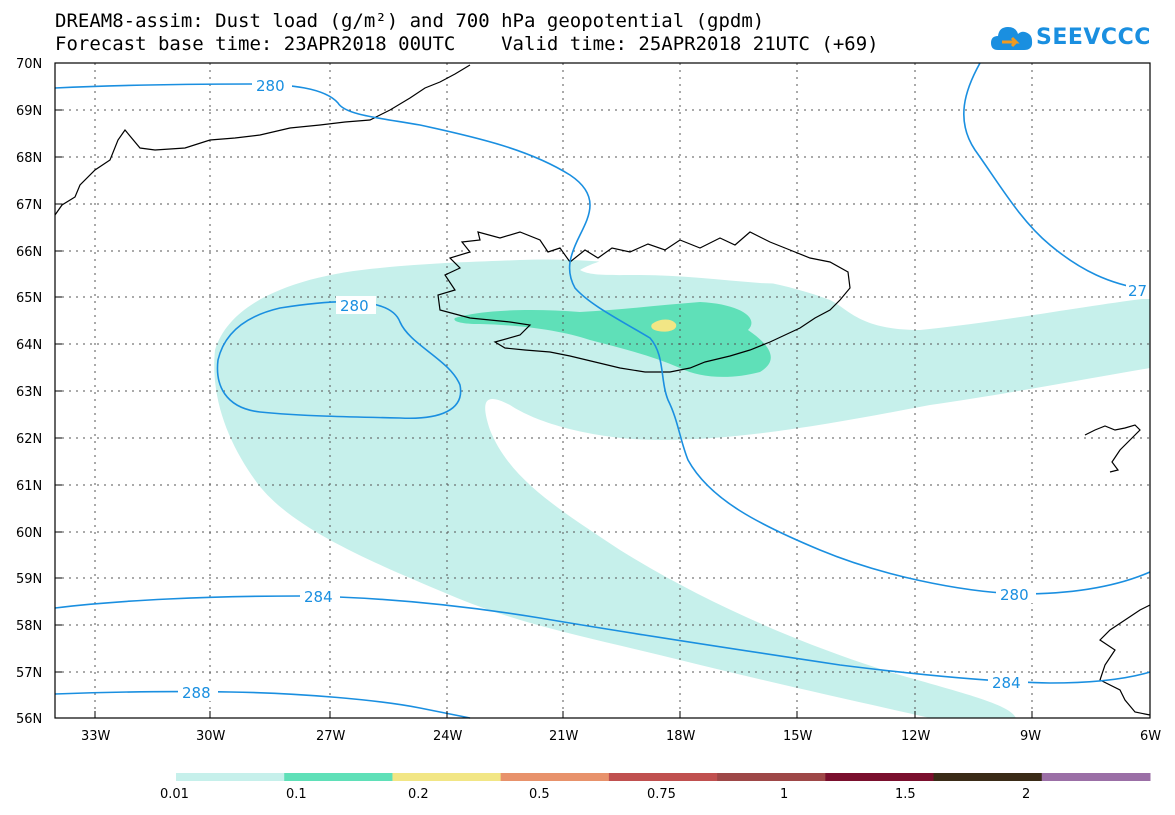  Describe the element at coordinates (1057, 176) in the screenshot. I see `contour-27x-east` at that location.